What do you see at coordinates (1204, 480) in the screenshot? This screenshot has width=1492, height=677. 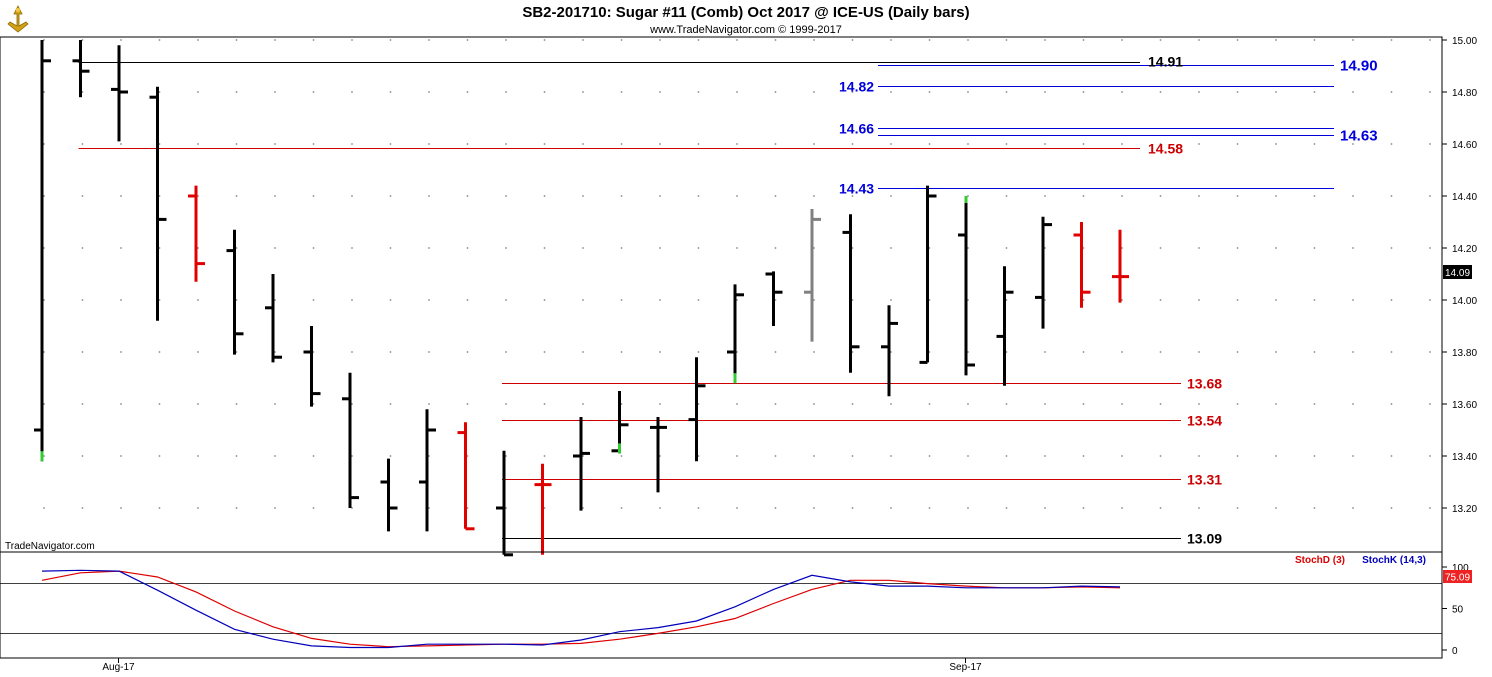 I see `level-label-13-31: 13.31` at bounding box center [1204, 480].